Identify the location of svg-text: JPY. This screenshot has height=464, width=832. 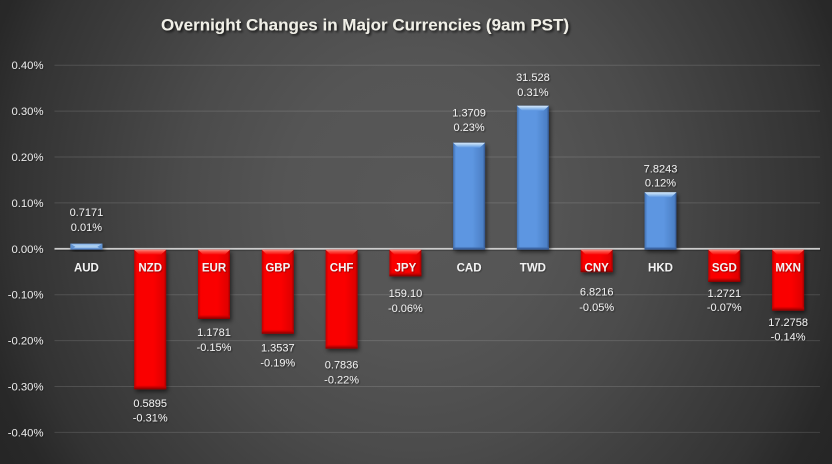
(406, 268).